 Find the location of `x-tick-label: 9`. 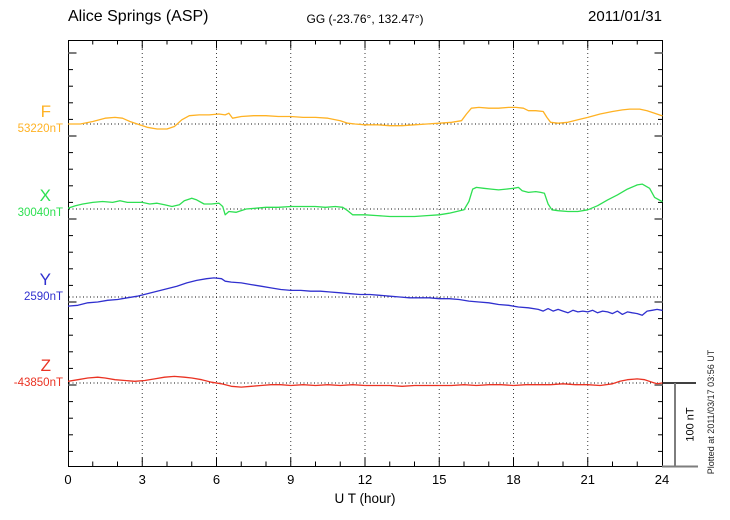

x-tick-label: 9 is located at coordinates (291, 479).